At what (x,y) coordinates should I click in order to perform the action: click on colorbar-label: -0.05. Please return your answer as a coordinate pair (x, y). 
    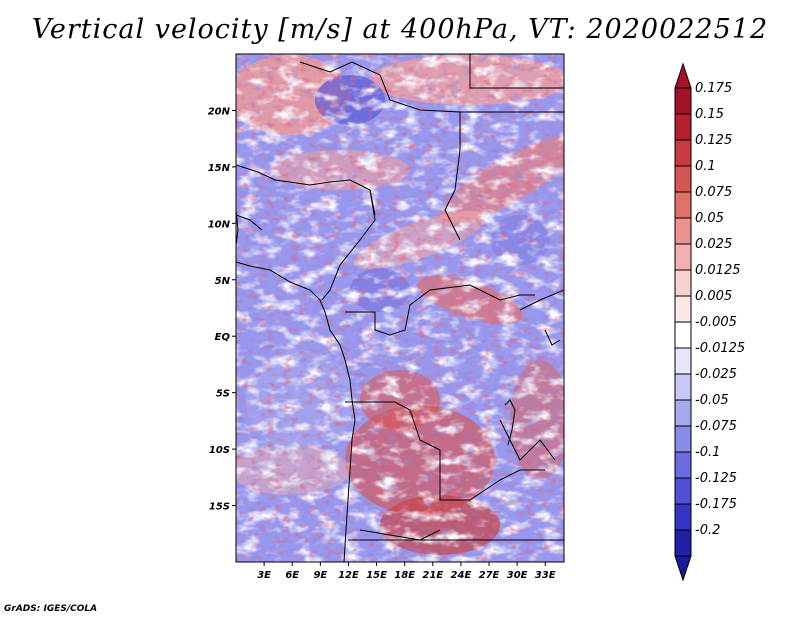
    Looking at the image, I should click on (712, 400).